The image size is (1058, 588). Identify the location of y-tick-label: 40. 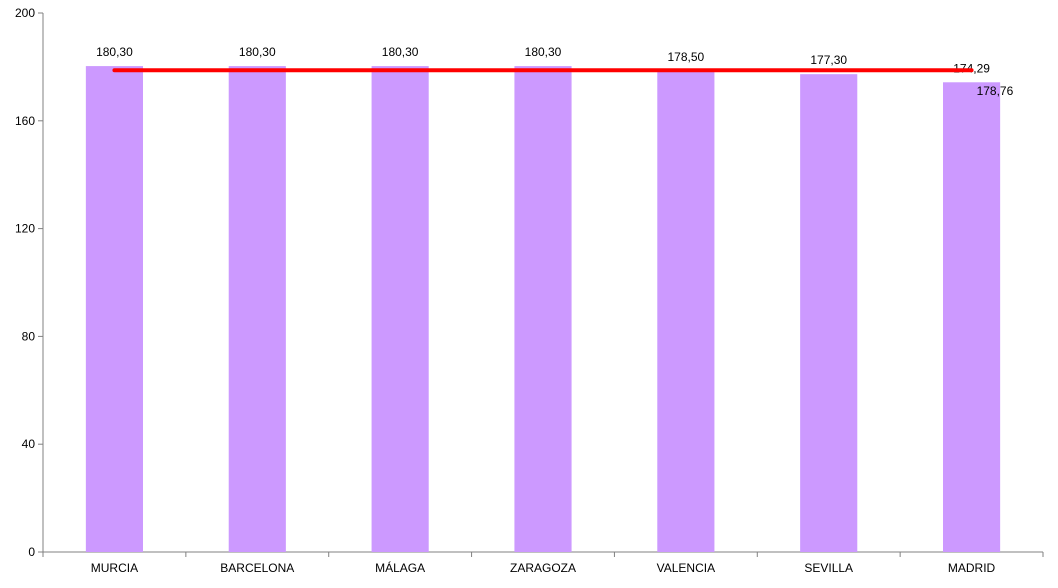
(29, 444).